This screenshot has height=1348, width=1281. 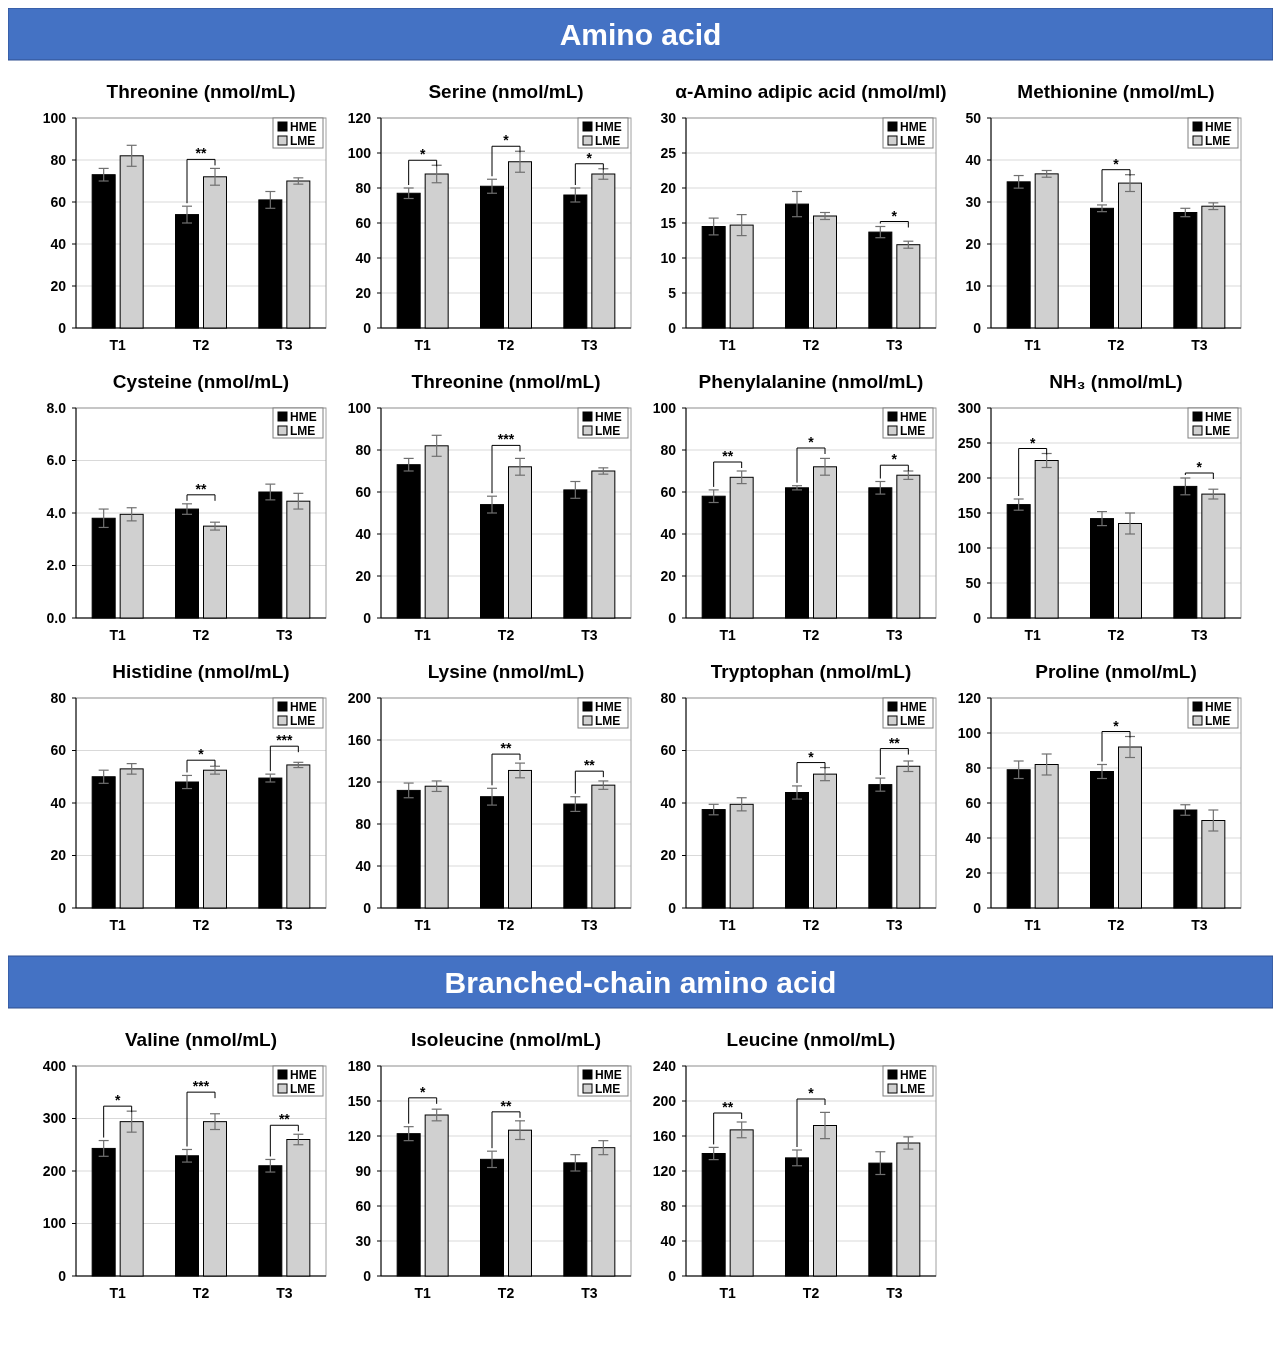 What do you see at coordinates (201, 671) in the screenshot?
I see `chart-title: Histidine (nmol/mL)` at bounding box center [201, 671].